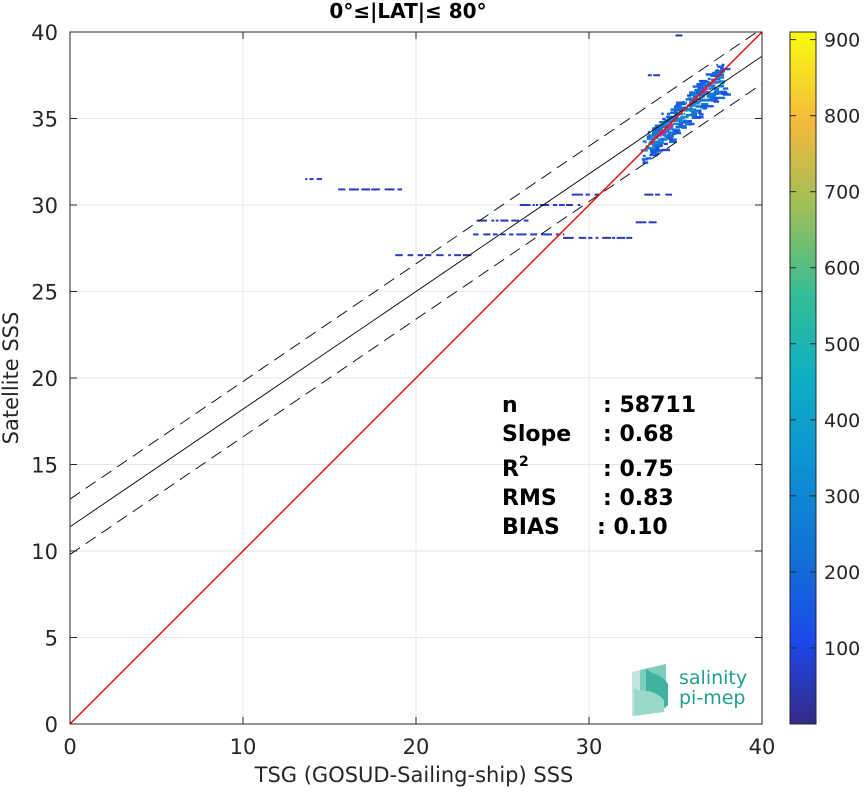  Describe the element at coordinates (11, 378) in the screenshot. I see `y-axis-label: Satellite SSS` at that location.